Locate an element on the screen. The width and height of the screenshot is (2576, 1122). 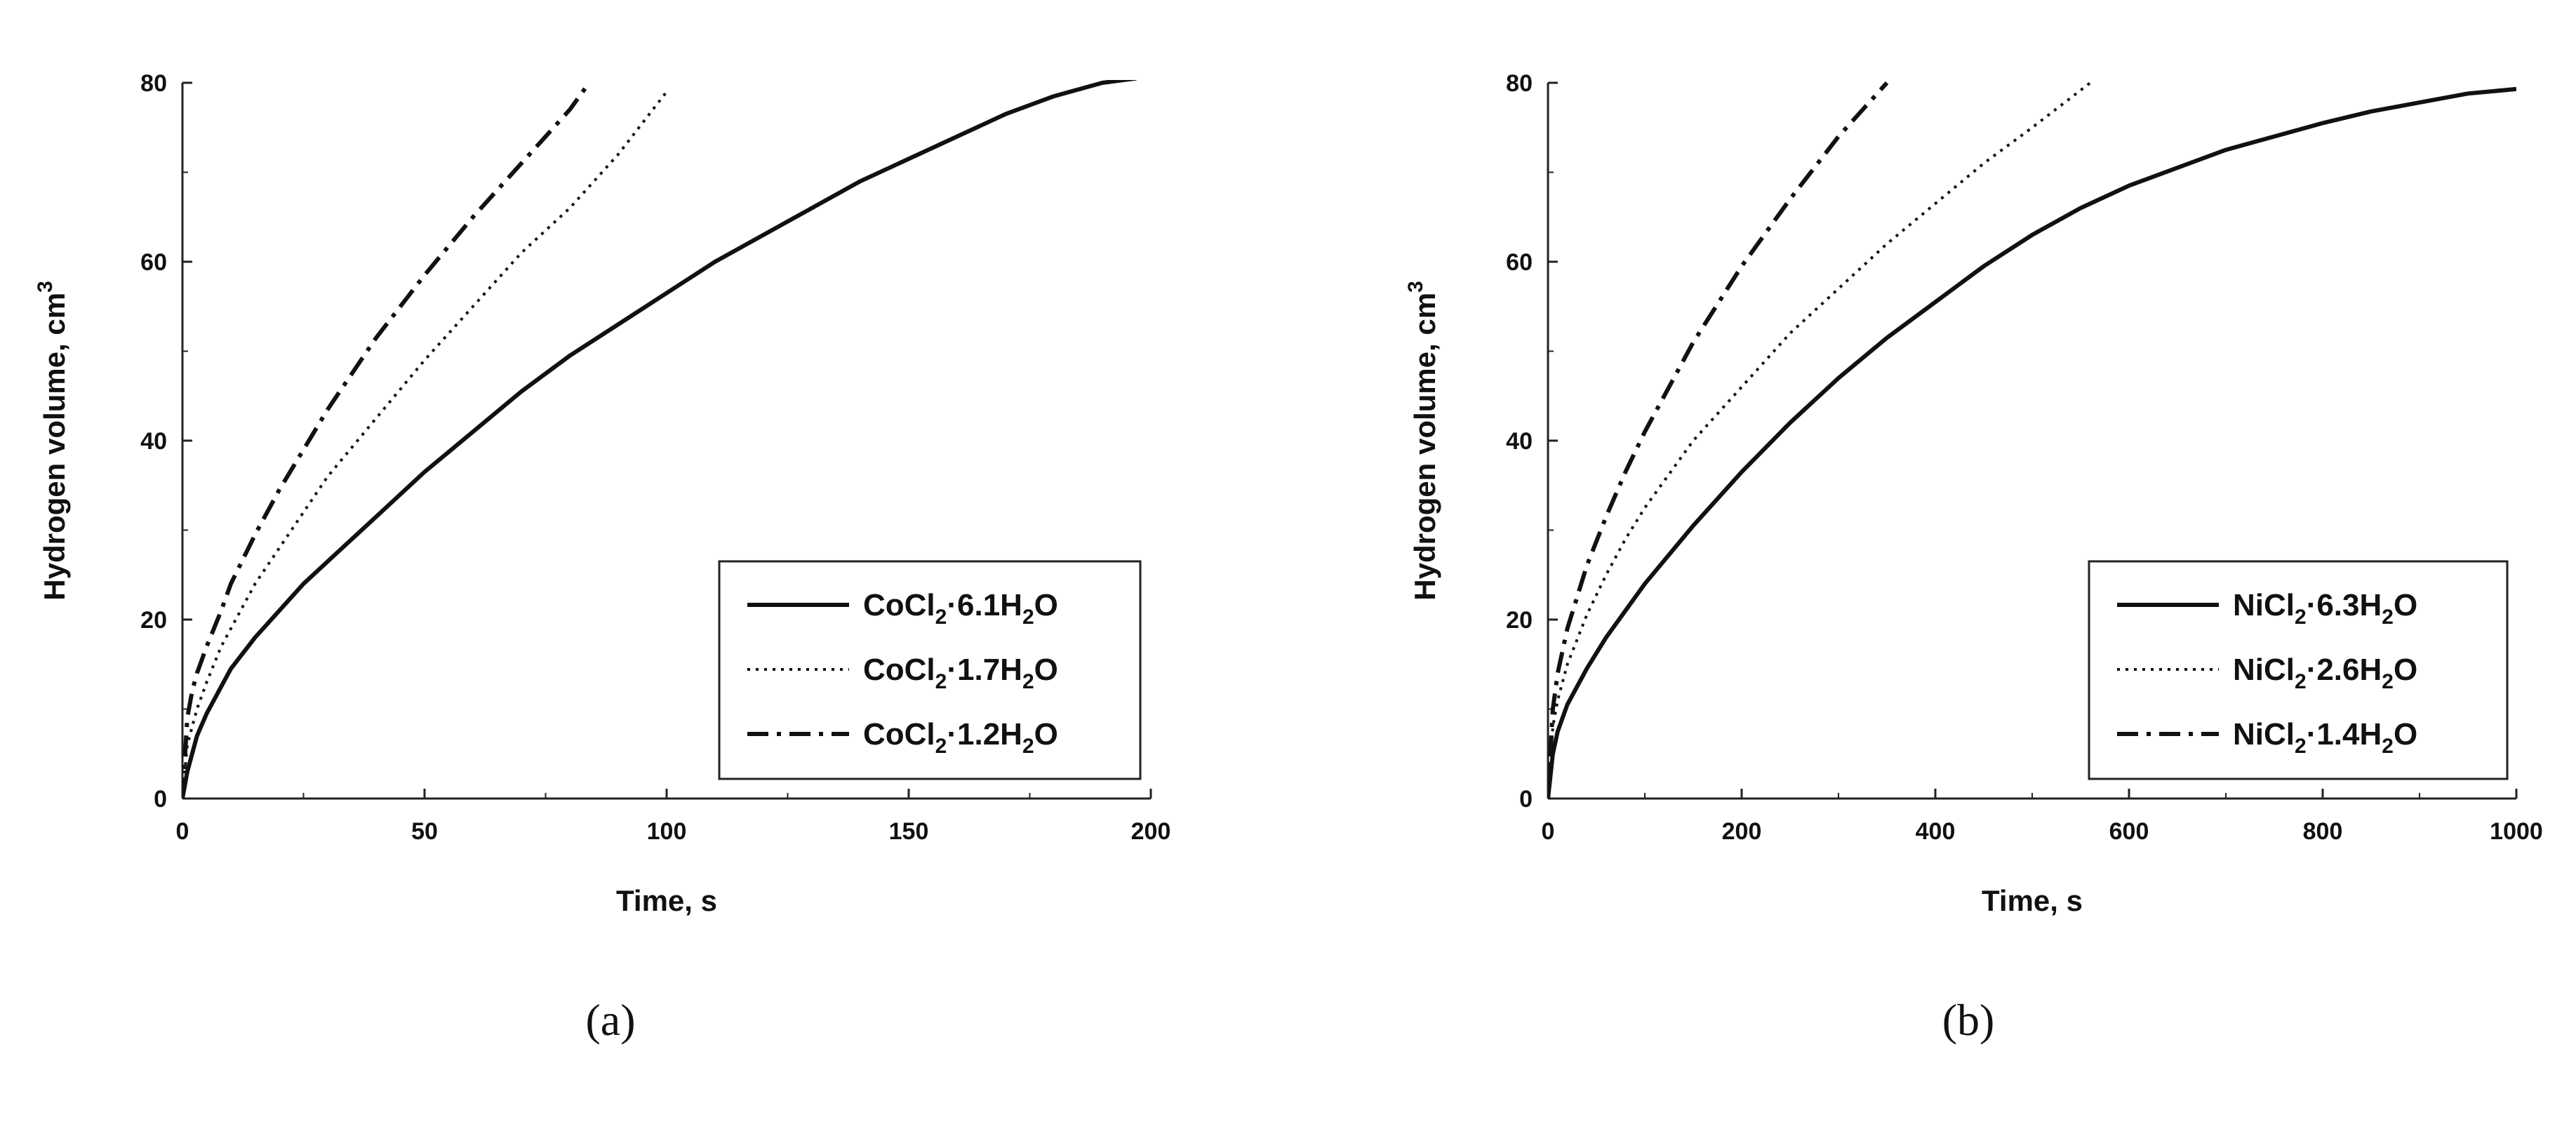
legend-label: NiCl2·2.6H2O is located at coordinates (2325, 673).